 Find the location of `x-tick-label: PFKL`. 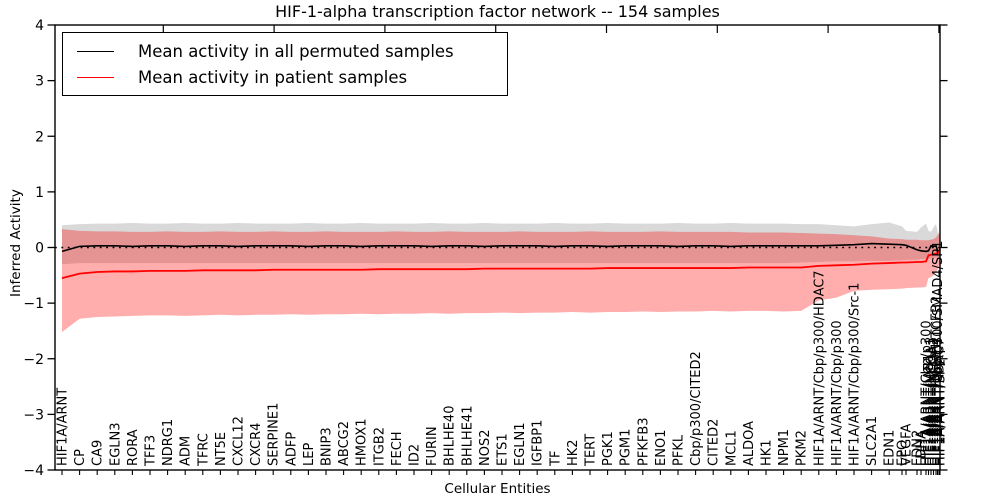

x-tick-label: PFKL is located at coordinates (679, 450).